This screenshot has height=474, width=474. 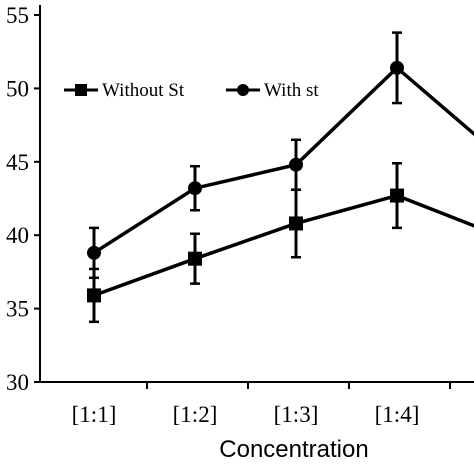 I want to click on legend-label: With st, so click(x=291, y=90).